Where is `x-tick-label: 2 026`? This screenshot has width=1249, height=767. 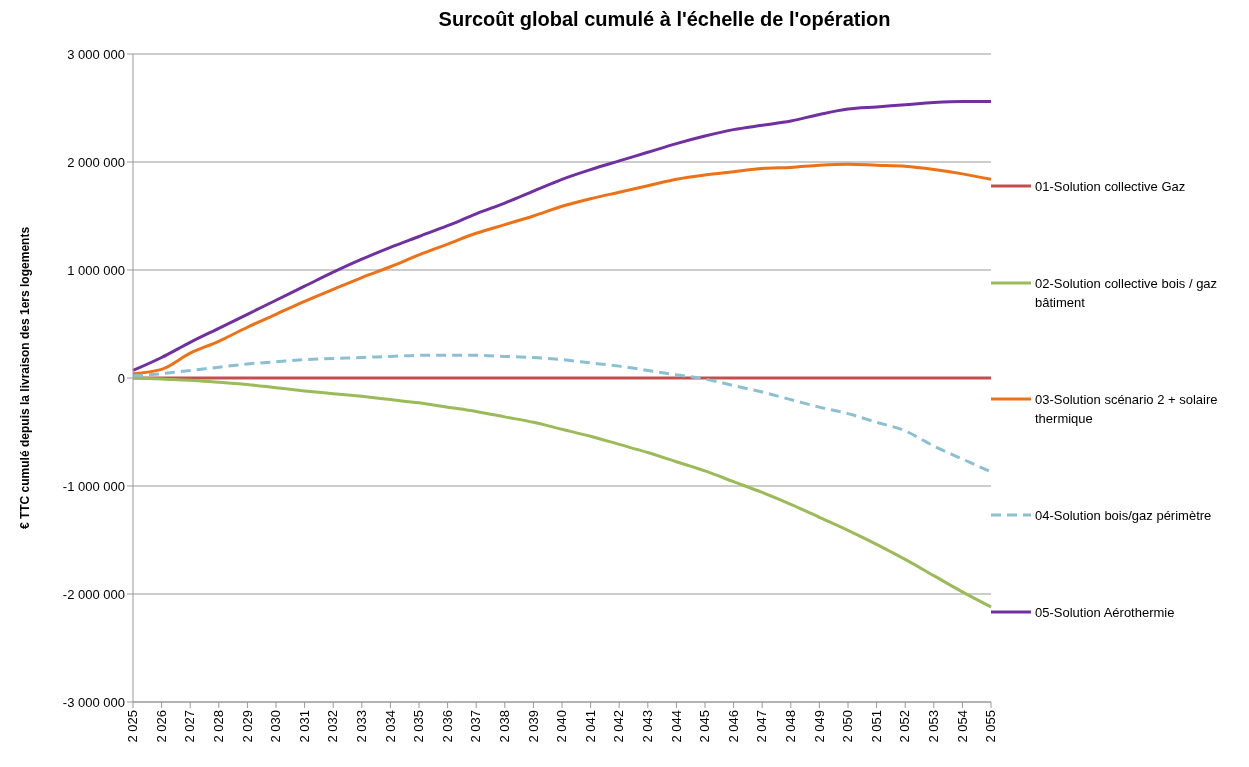 x-tick-label: 2 026 is located at coordinates (161, 726).